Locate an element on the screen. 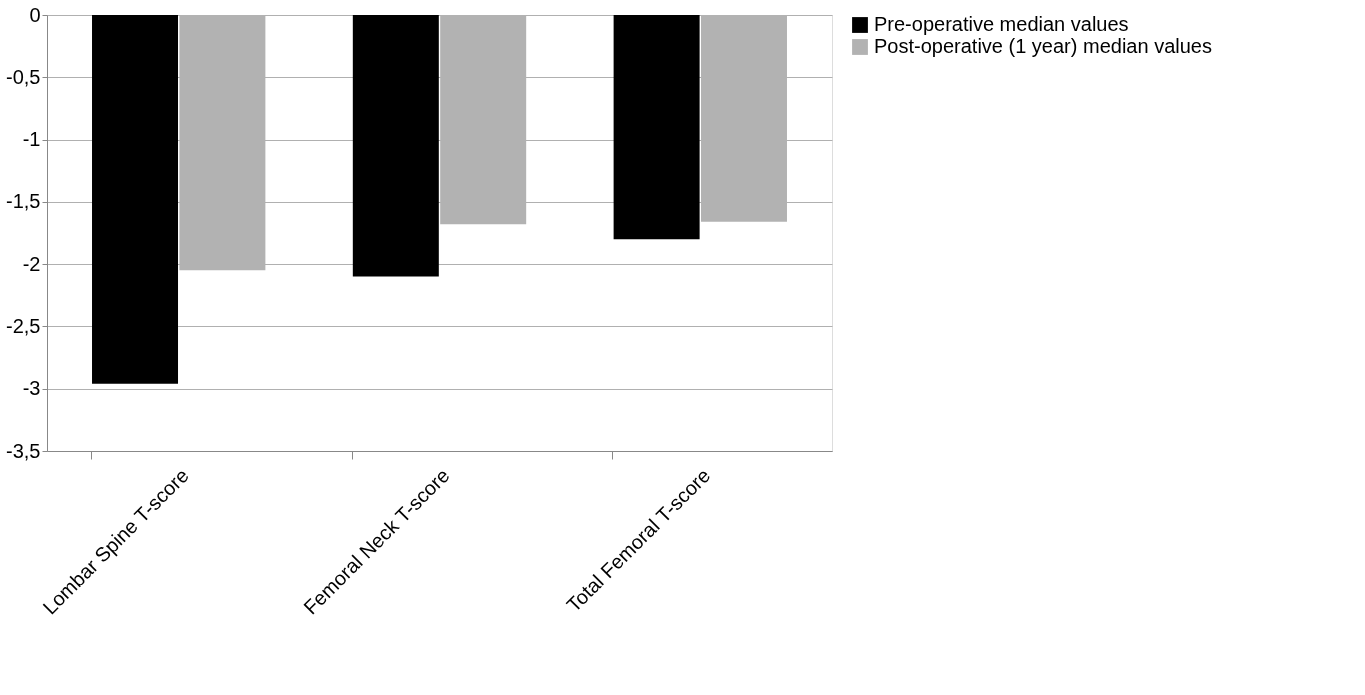 The height and width of the screenshot is (695, 1365). y-tick-label: -2,5 is located at coordinates (23, 325).